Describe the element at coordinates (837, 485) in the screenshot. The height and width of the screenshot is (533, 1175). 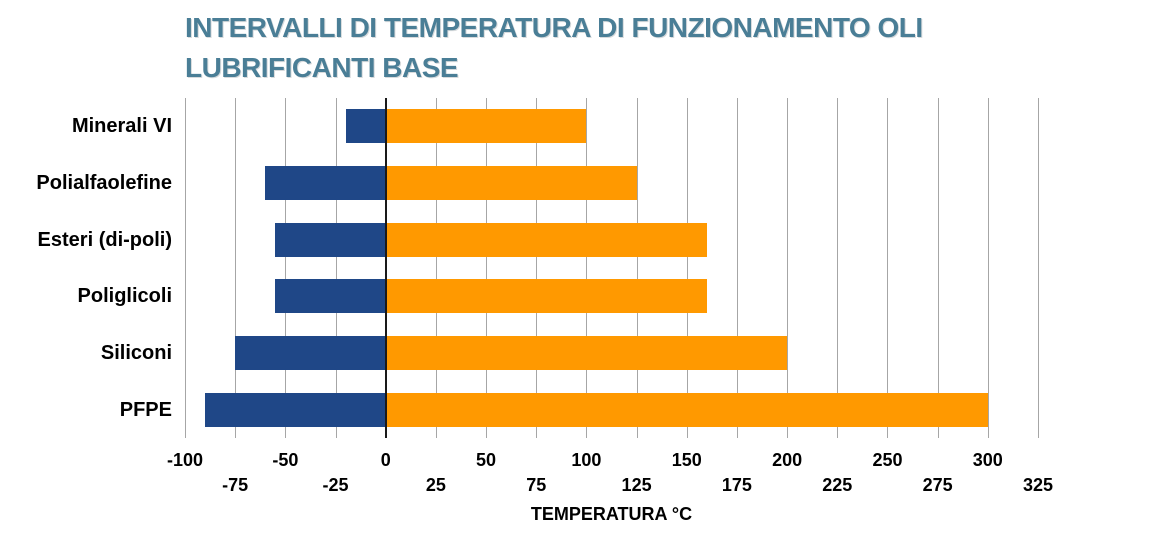
I see `x-tick-label: 225` at that location.